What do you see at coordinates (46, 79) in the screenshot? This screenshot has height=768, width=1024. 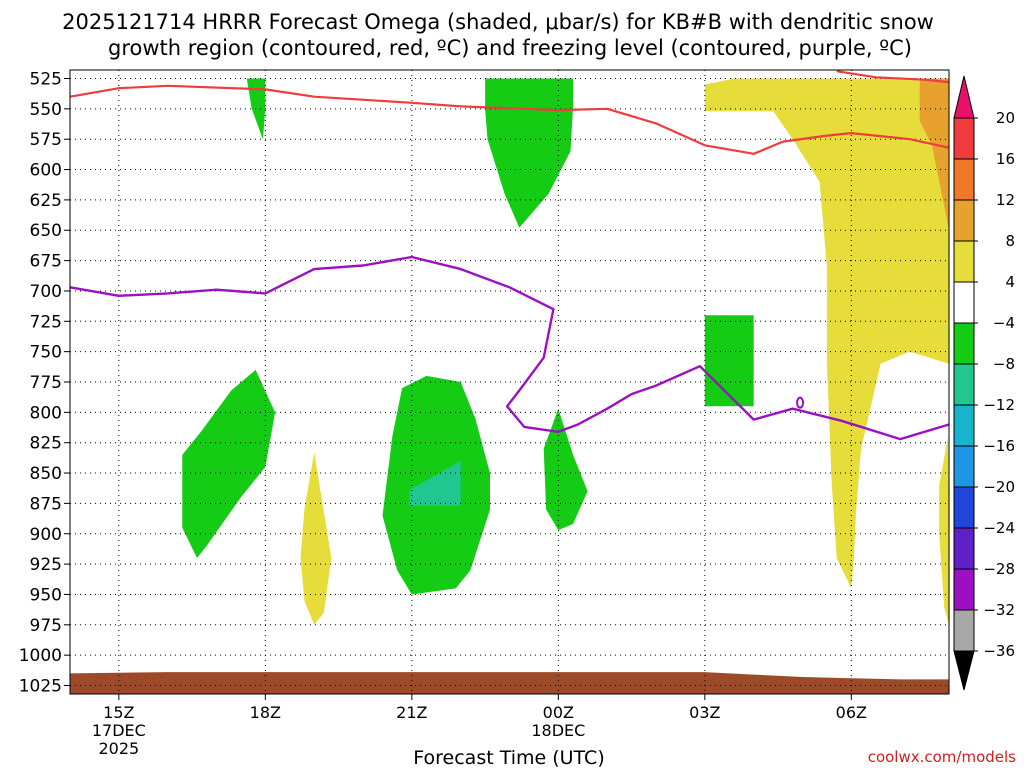 I see `y-tick-label: 525` at bounding box center [46, 79].